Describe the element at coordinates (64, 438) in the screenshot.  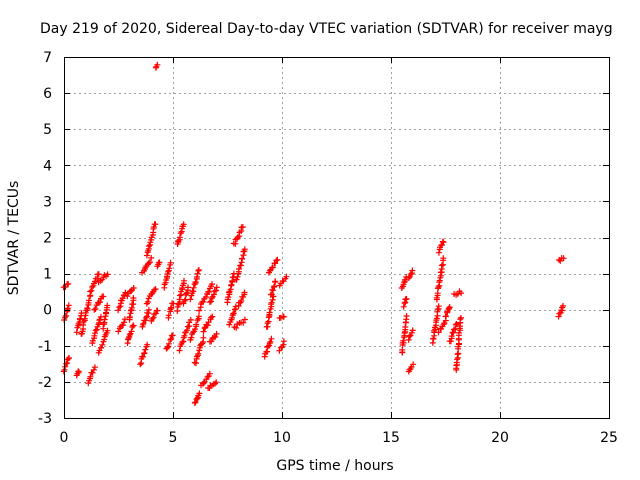
I see `x-tick-label: 0` at that location.